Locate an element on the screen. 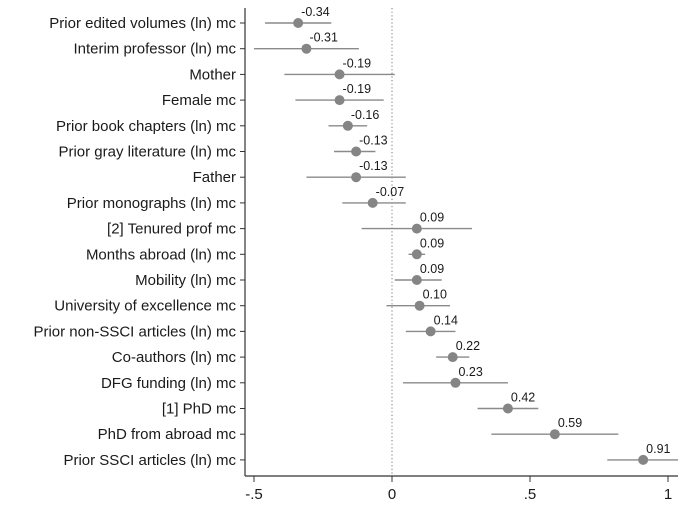 The height and width of the screenshot is (509, 680). value-label: 0.91 is located at coordinates (658, 449).